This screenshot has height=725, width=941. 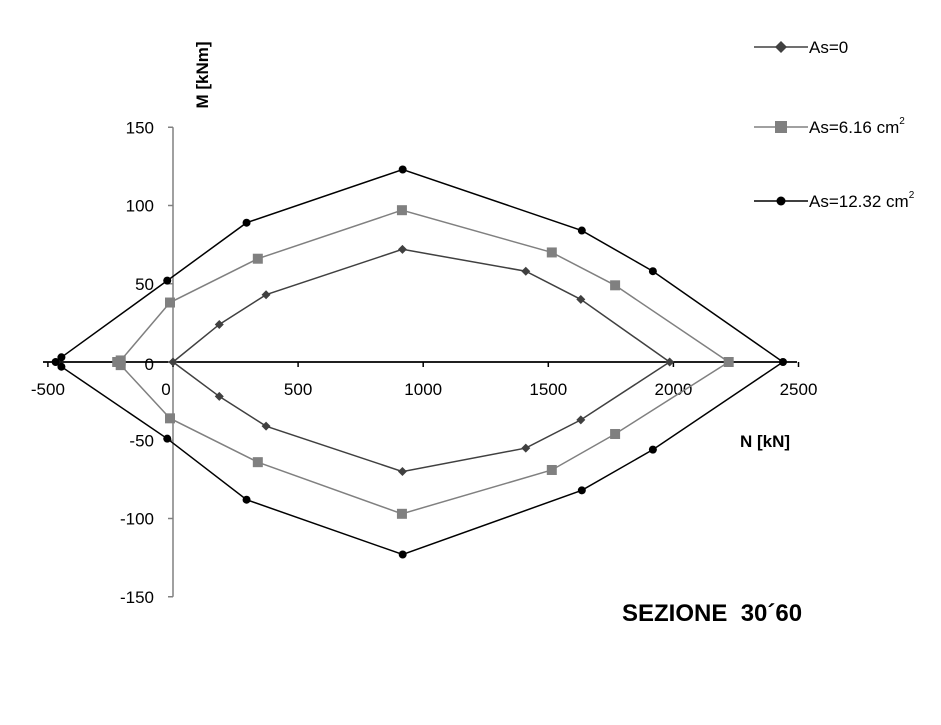 I want to click on legend-label-text: As=12.32 cm, so click(x=859, y=201).